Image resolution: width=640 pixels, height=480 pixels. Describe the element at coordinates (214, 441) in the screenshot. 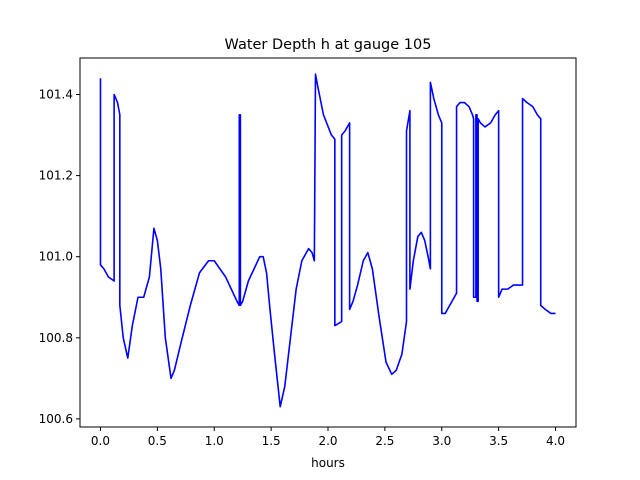

I see `x-tick-label: 1.0` at that location.